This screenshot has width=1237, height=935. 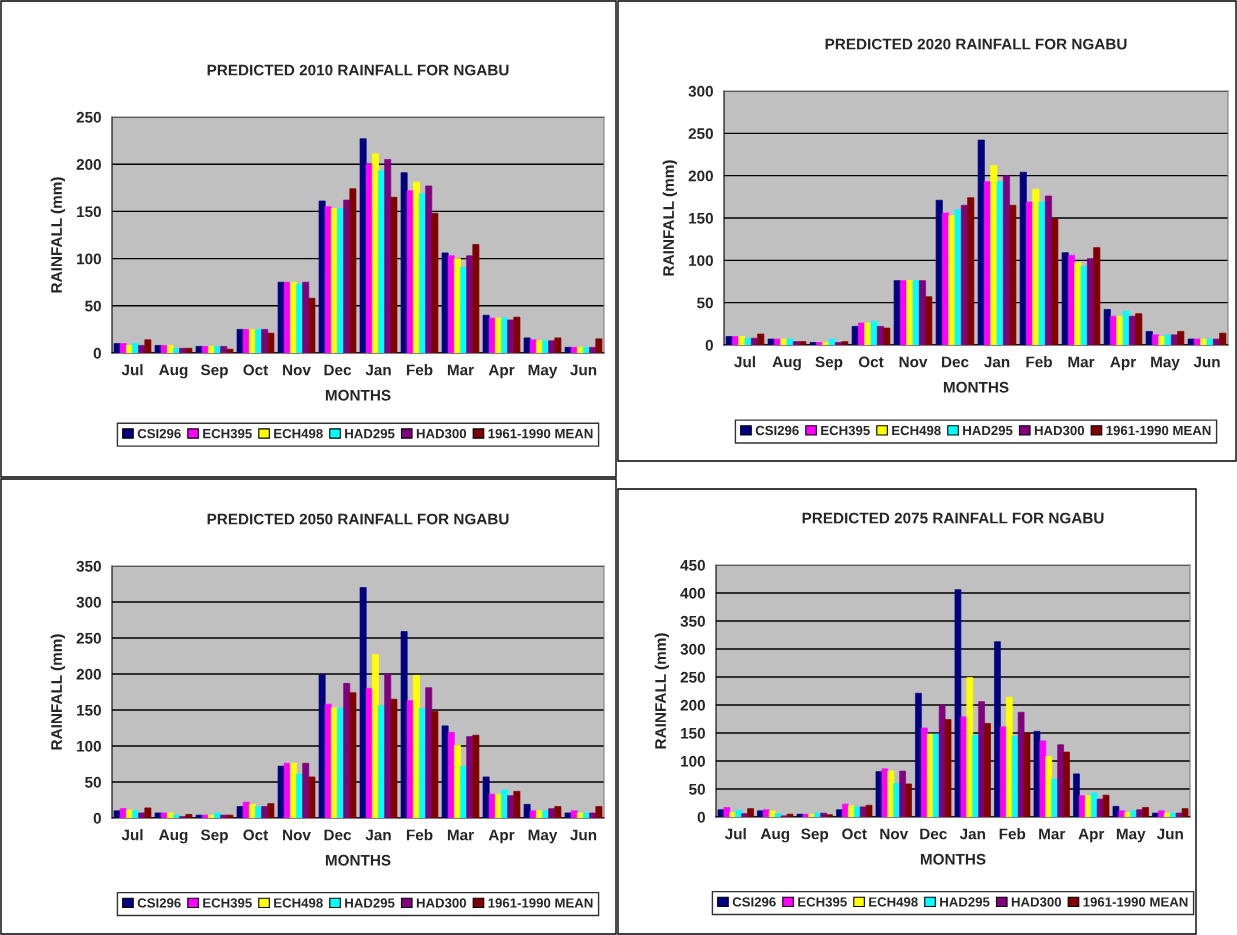 What do you see at coordinates (829, 363) in the screenshot?
I see `x-tick-label: Sep` at bounding box center [829, 363].